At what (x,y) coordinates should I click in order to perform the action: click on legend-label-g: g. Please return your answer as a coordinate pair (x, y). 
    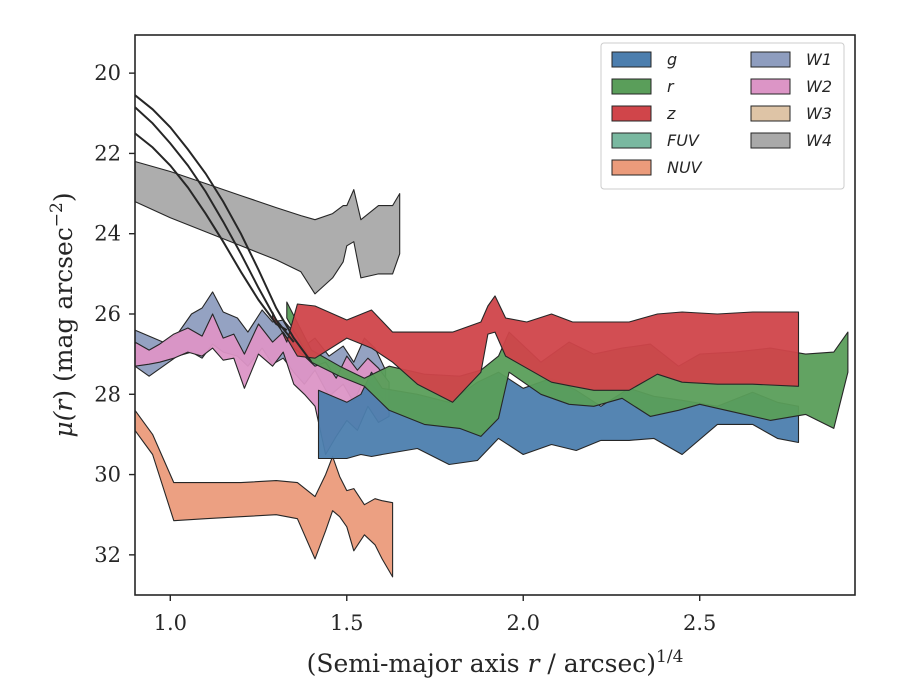
    Looking at the image, I should click on (672, 59).